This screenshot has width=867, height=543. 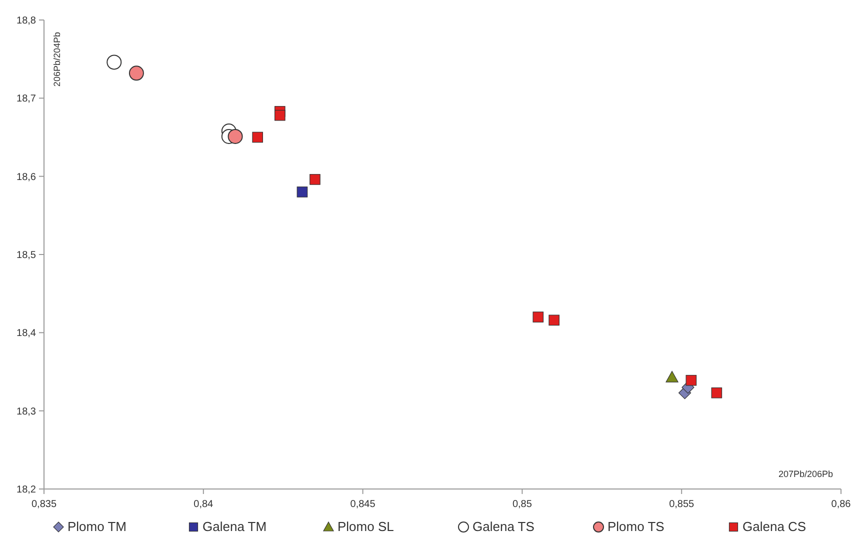 What do you see at coordinates (26, 21) in the screenshot?
I see `y-tick-label: 18,8` at bounding box center [26, 21].